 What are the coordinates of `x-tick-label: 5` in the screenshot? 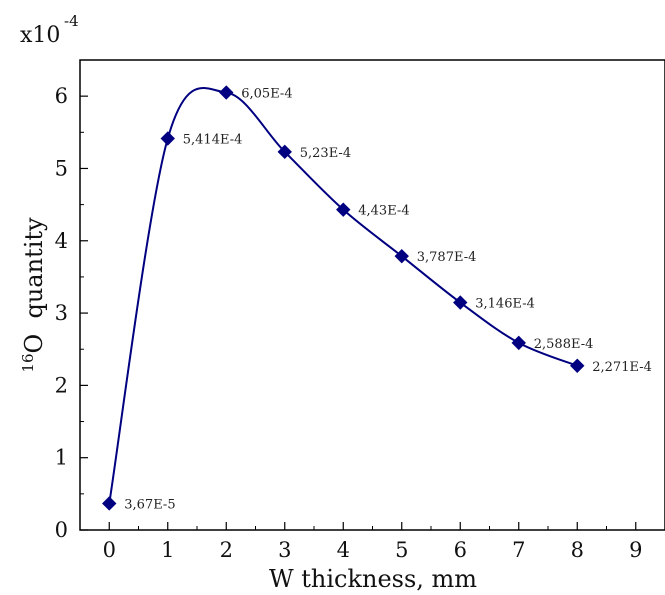 It's located at (401, 550).